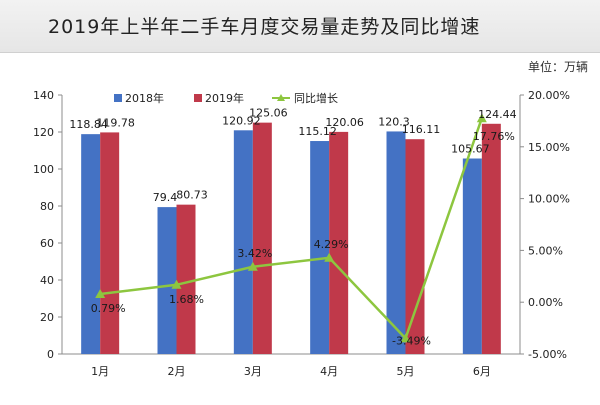 The height and width of the screenshot is (405, 600). I want to click on y2-tick-label: -5.00%, so click(547, 354).